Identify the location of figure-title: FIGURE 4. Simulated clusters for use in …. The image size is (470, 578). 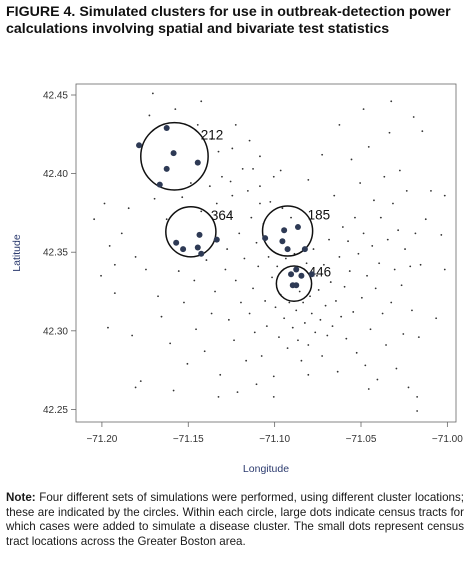
(228, 20).